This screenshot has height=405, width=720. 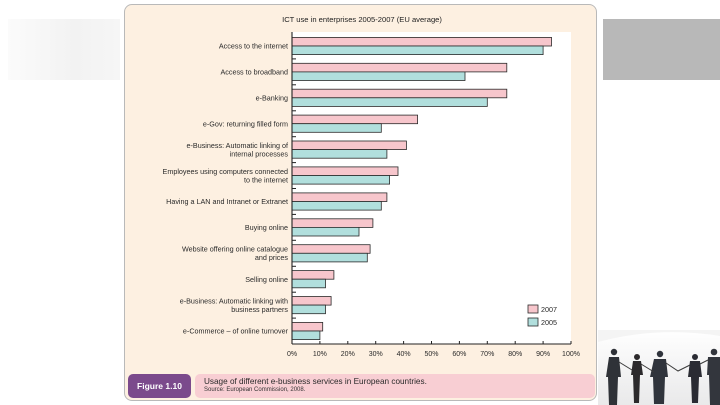 I want to click on category-label: e-Gov: returning filled form, so click(x=245, y=123).